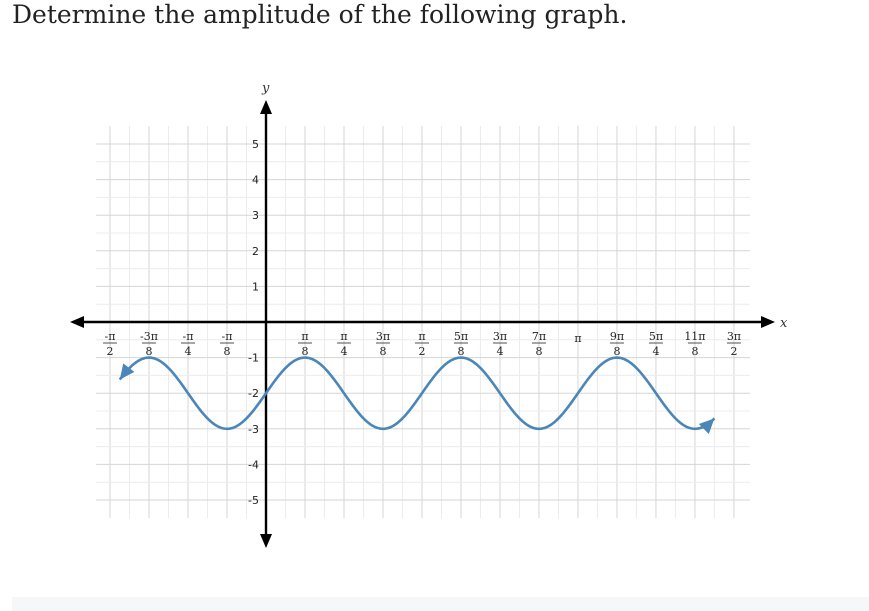  What do you see at coordinates (255, 144) in the screenshot?
I see `y-tick-label: 5` at bounding box center [255, 144].